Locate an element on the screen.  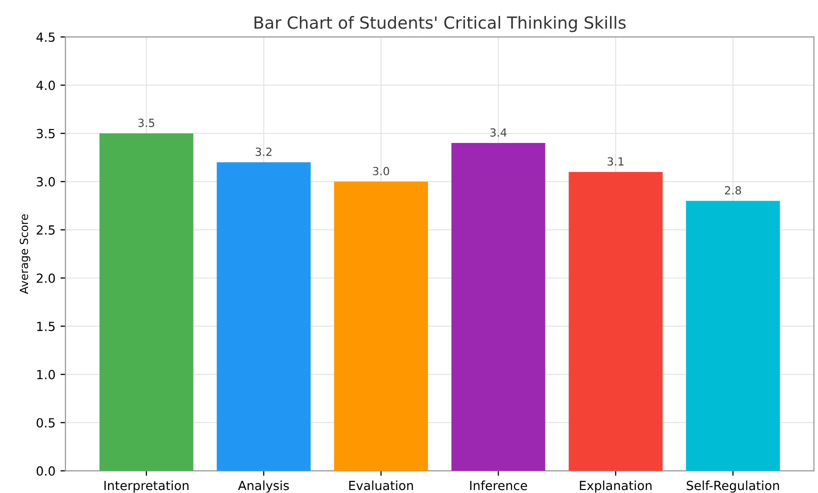
x-tick-label: Interpretation is located at coordinates (146, 486).